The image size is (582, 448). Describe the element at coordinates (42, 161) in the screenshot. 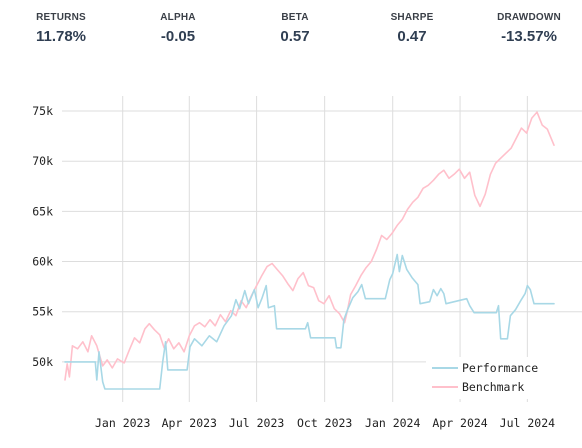

I see `y-tick-label: 70k` at that location.